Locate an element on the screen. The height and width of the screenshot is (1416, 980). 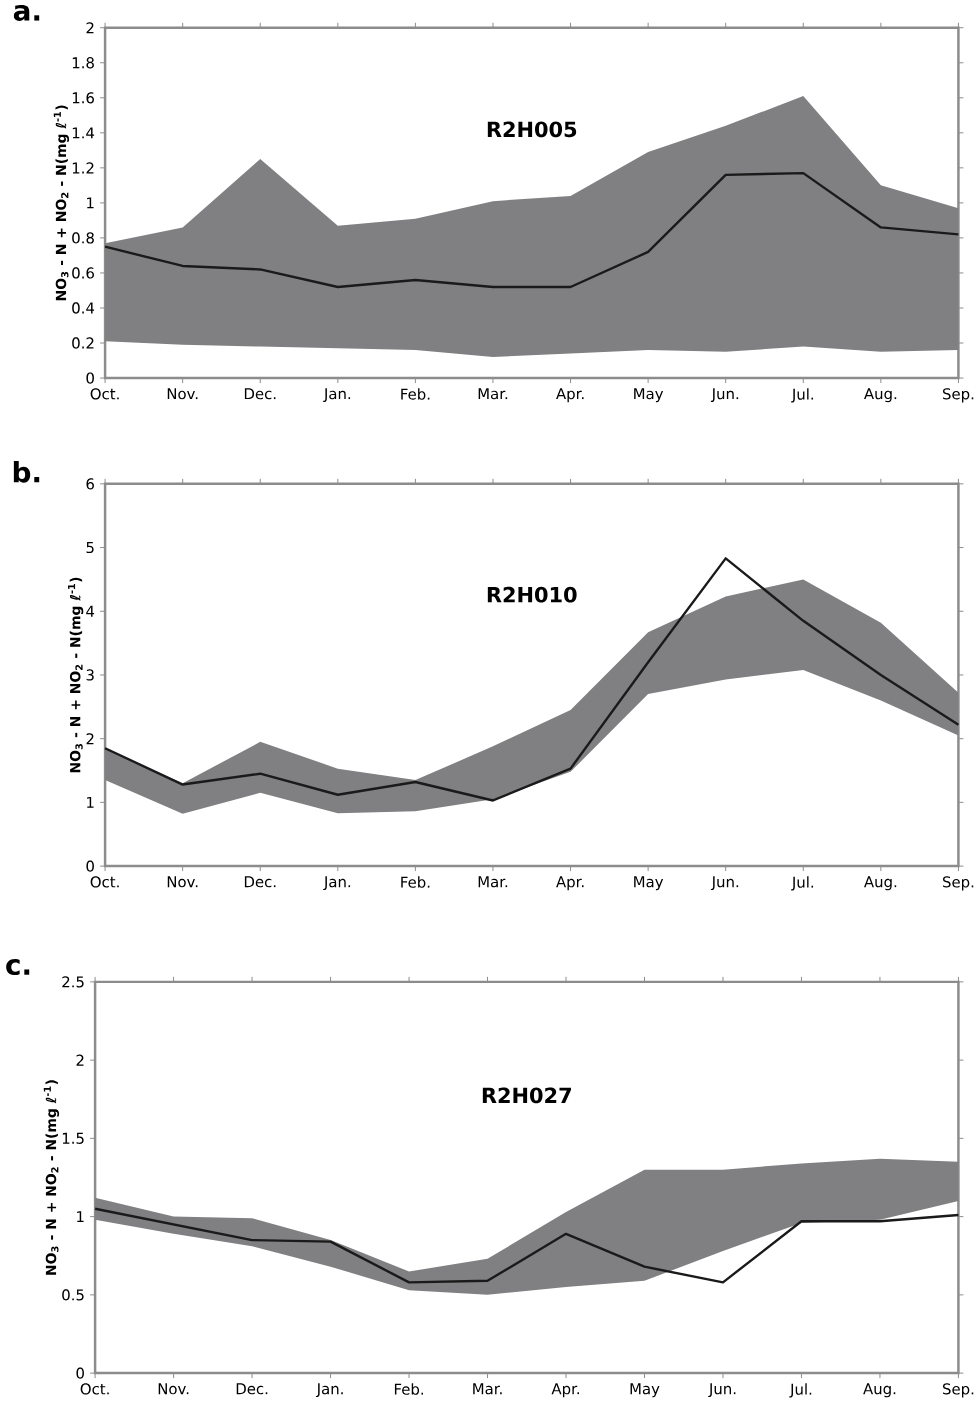
y-tick-label: 3 is located at coordinates (90, 675).